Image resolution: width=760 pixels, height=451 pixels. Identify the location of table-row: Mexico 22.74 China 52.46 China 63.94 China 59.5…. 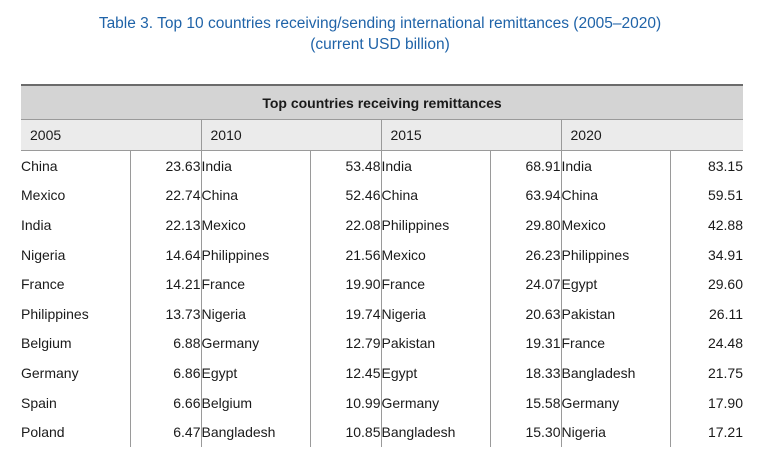
(382, 195).